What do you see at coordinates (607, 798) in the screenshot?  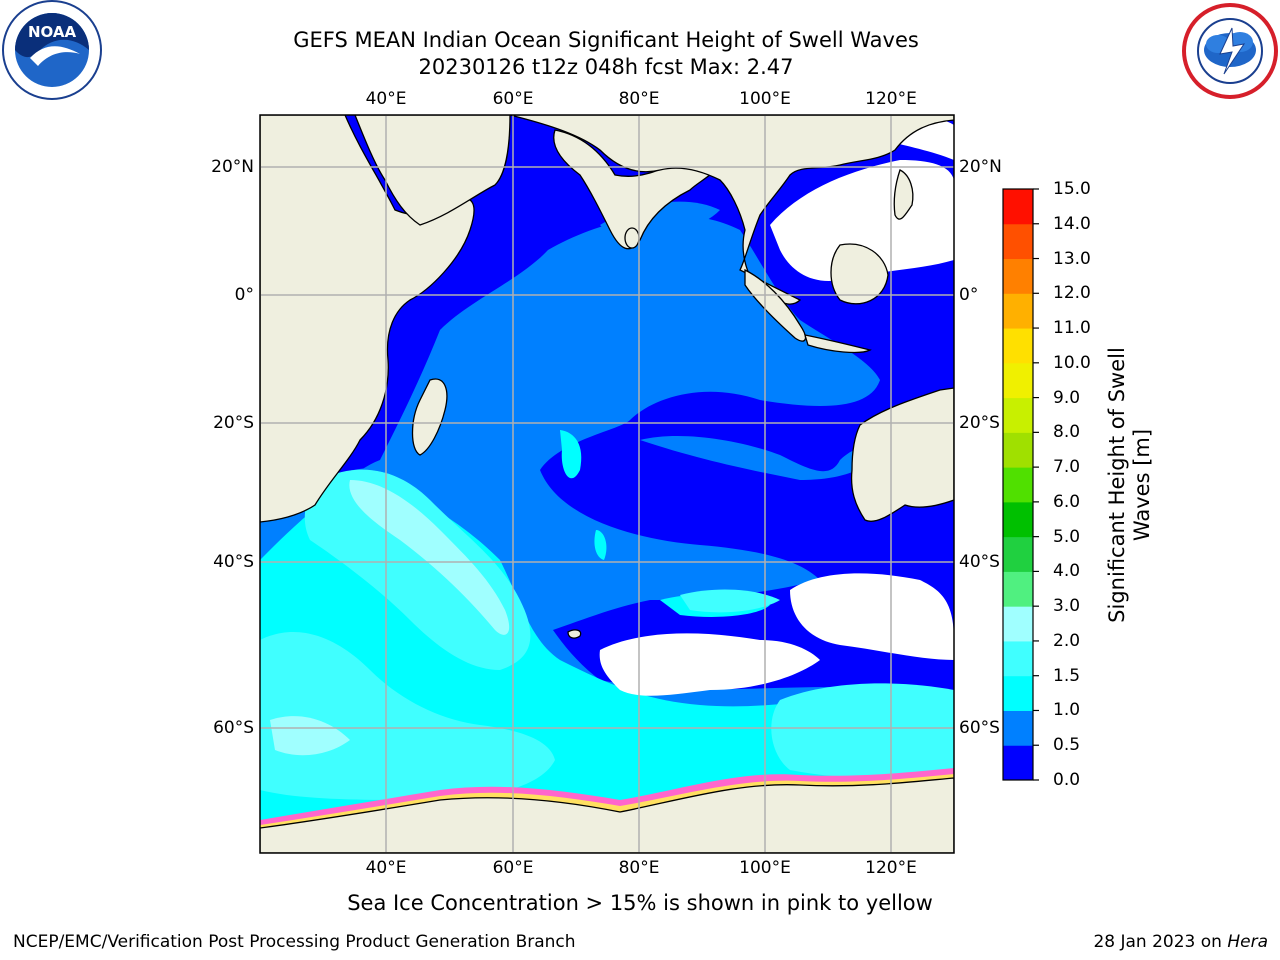 I see `sea-ice-edge` at bounding box center [607, 798].